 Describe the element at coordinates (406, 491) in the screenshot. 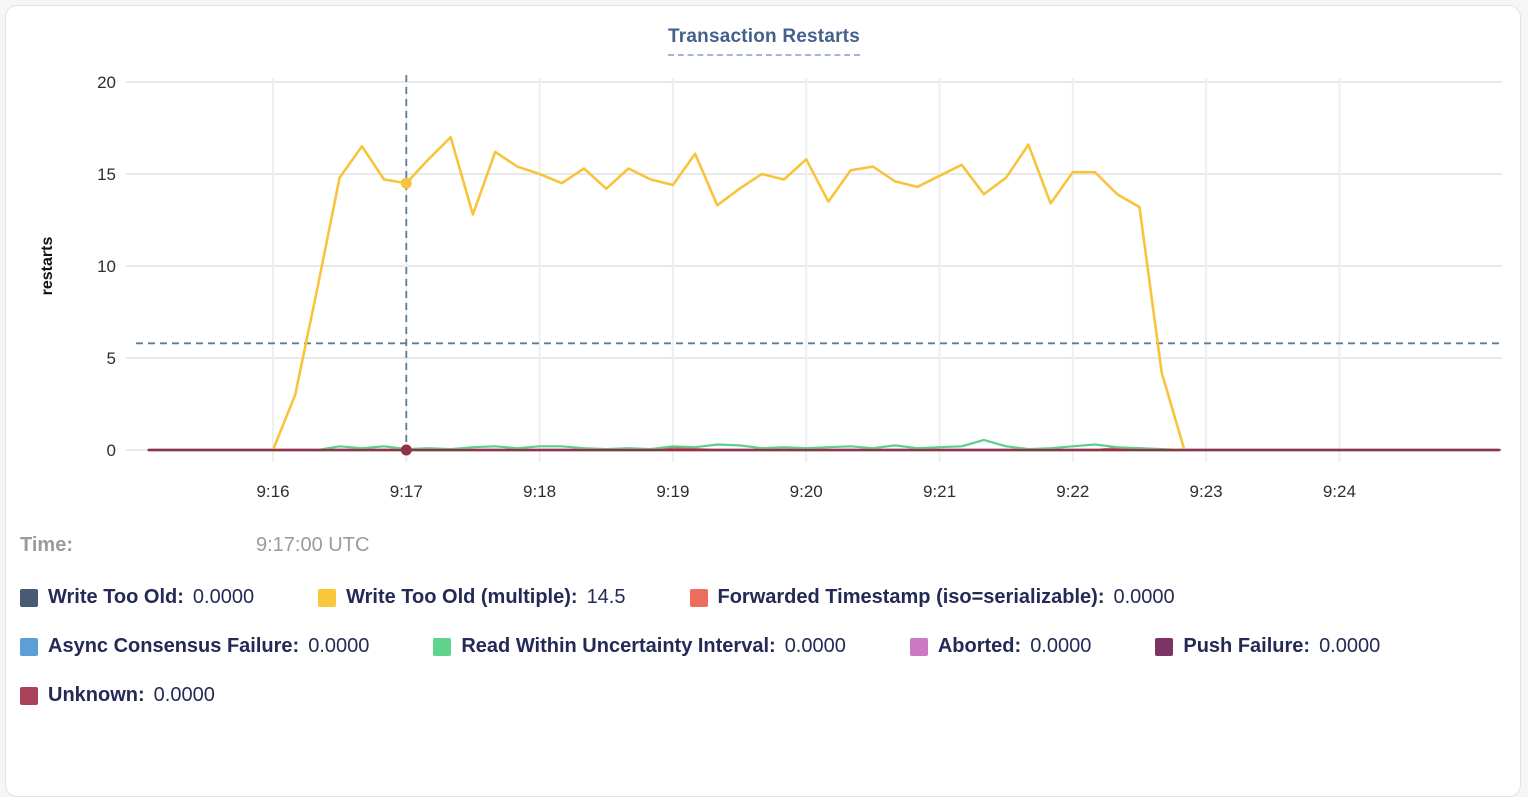

I see `x-tick-label: 9:17` at that location.